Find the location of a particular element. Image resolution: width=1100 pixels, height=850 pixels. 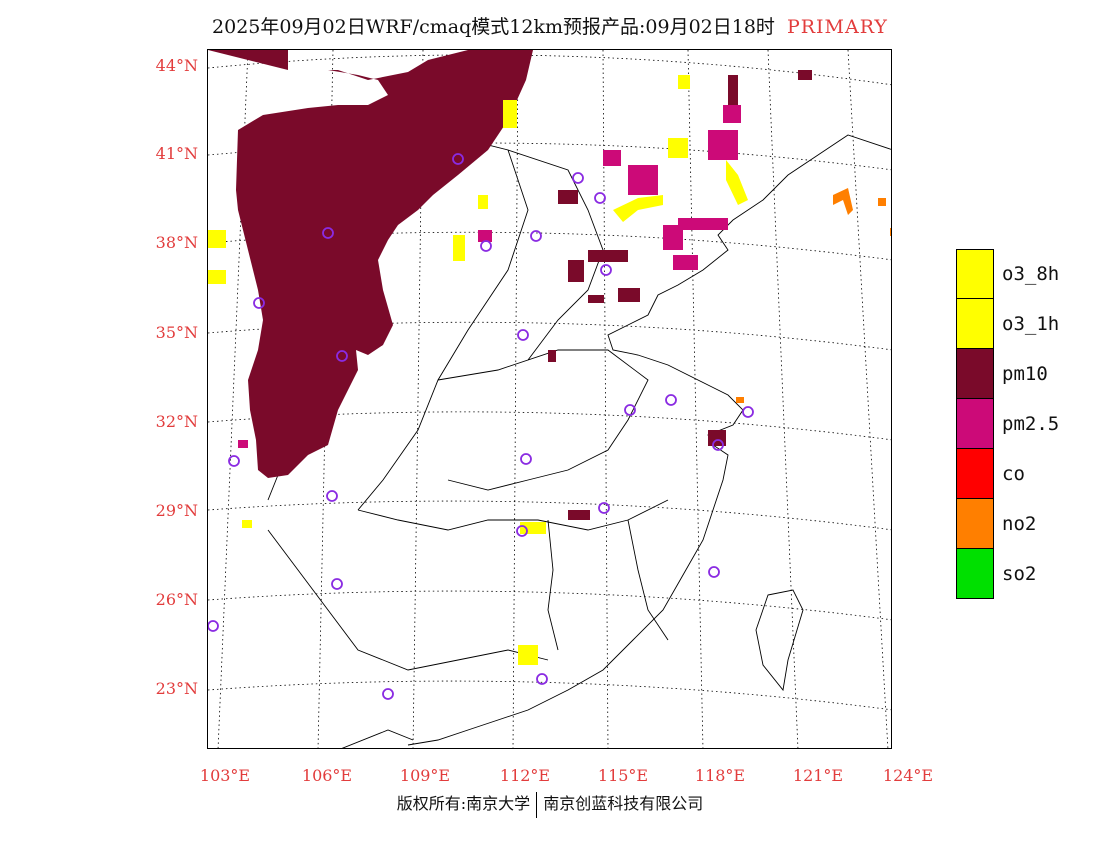

pollutant-legend: o3_8h o3_1h pm10 pm2.5 co no2 so2 is located at coordinates (1007, 424).